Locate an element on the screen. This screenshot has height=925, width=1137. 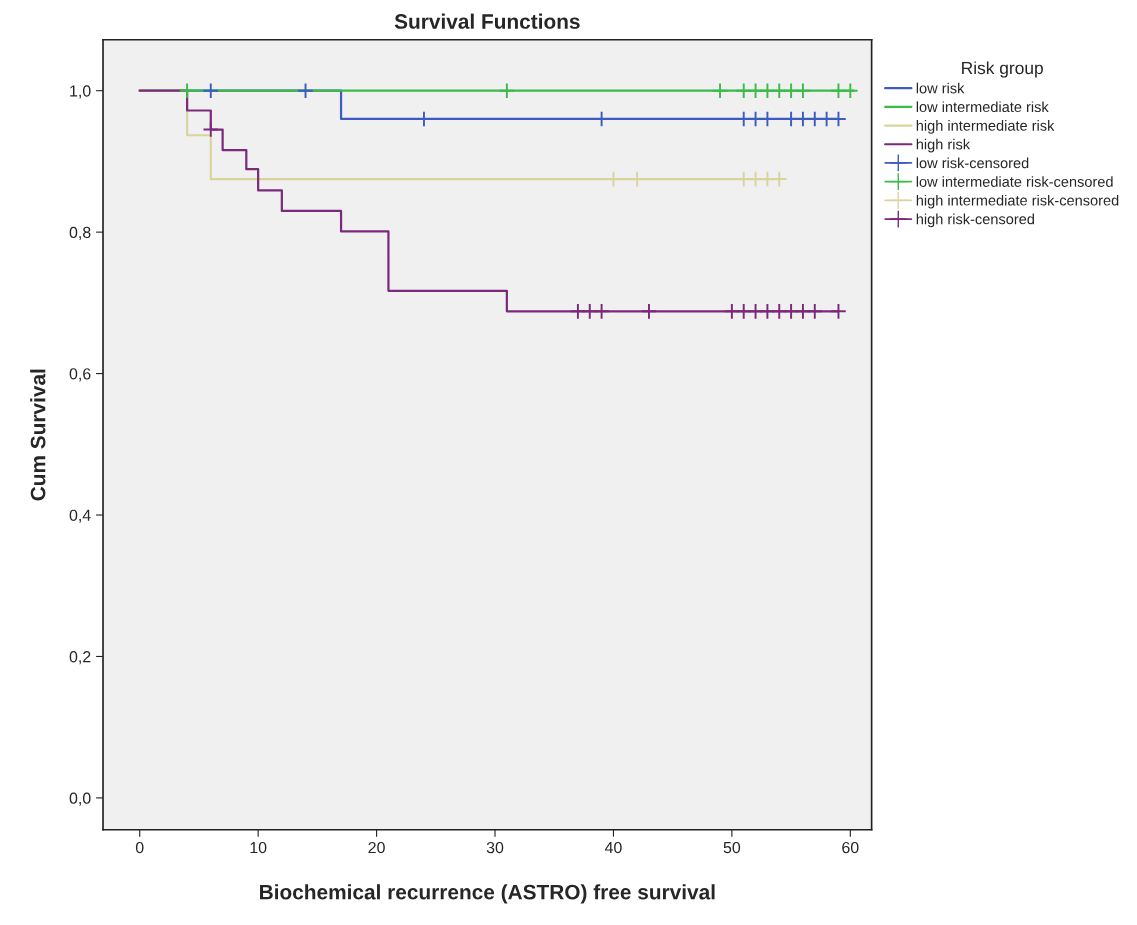
chart-title: Survival Functions is located at coordinates (487, 21).